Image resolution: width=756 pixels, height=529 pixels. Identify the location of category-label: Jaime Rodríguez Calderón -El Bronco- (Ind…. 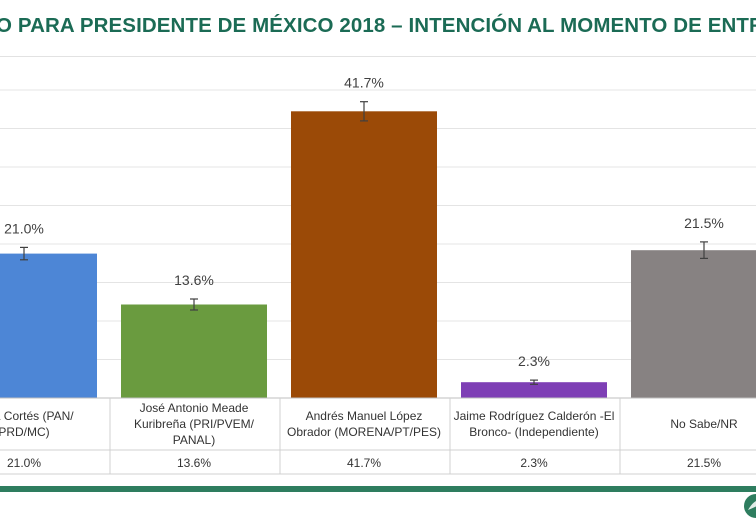
(534, 424).